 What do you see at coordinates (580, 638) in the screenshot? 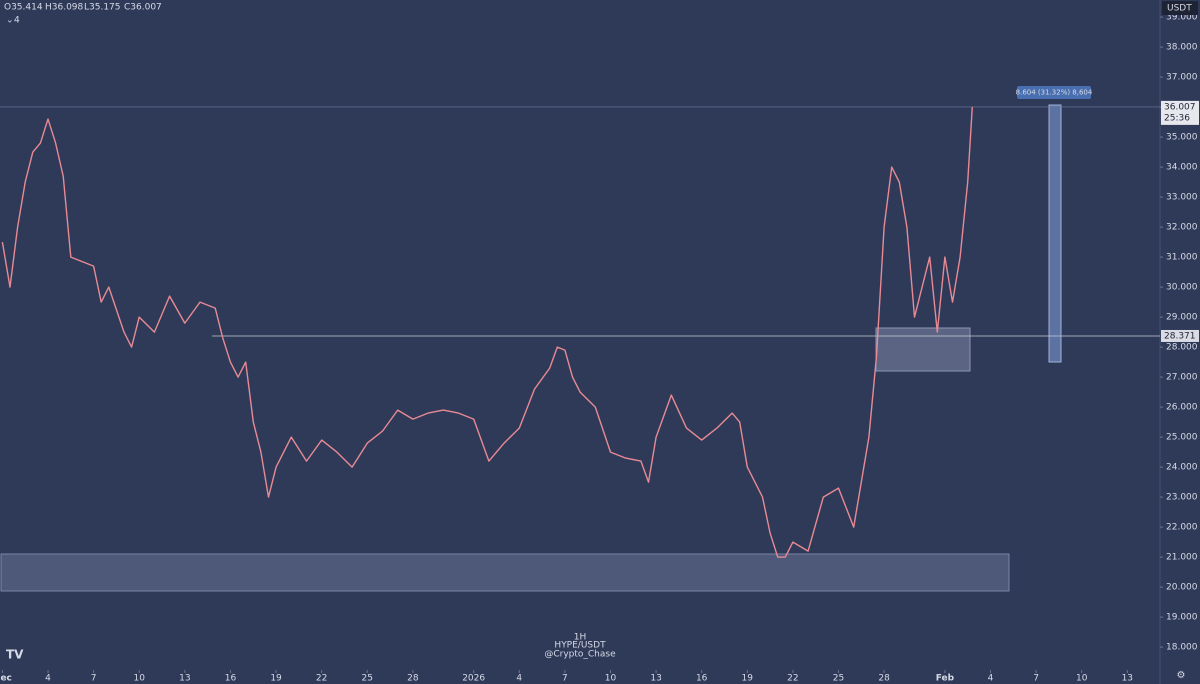
I see `watermark-interval: 1H` at bounding box center [580, 638].